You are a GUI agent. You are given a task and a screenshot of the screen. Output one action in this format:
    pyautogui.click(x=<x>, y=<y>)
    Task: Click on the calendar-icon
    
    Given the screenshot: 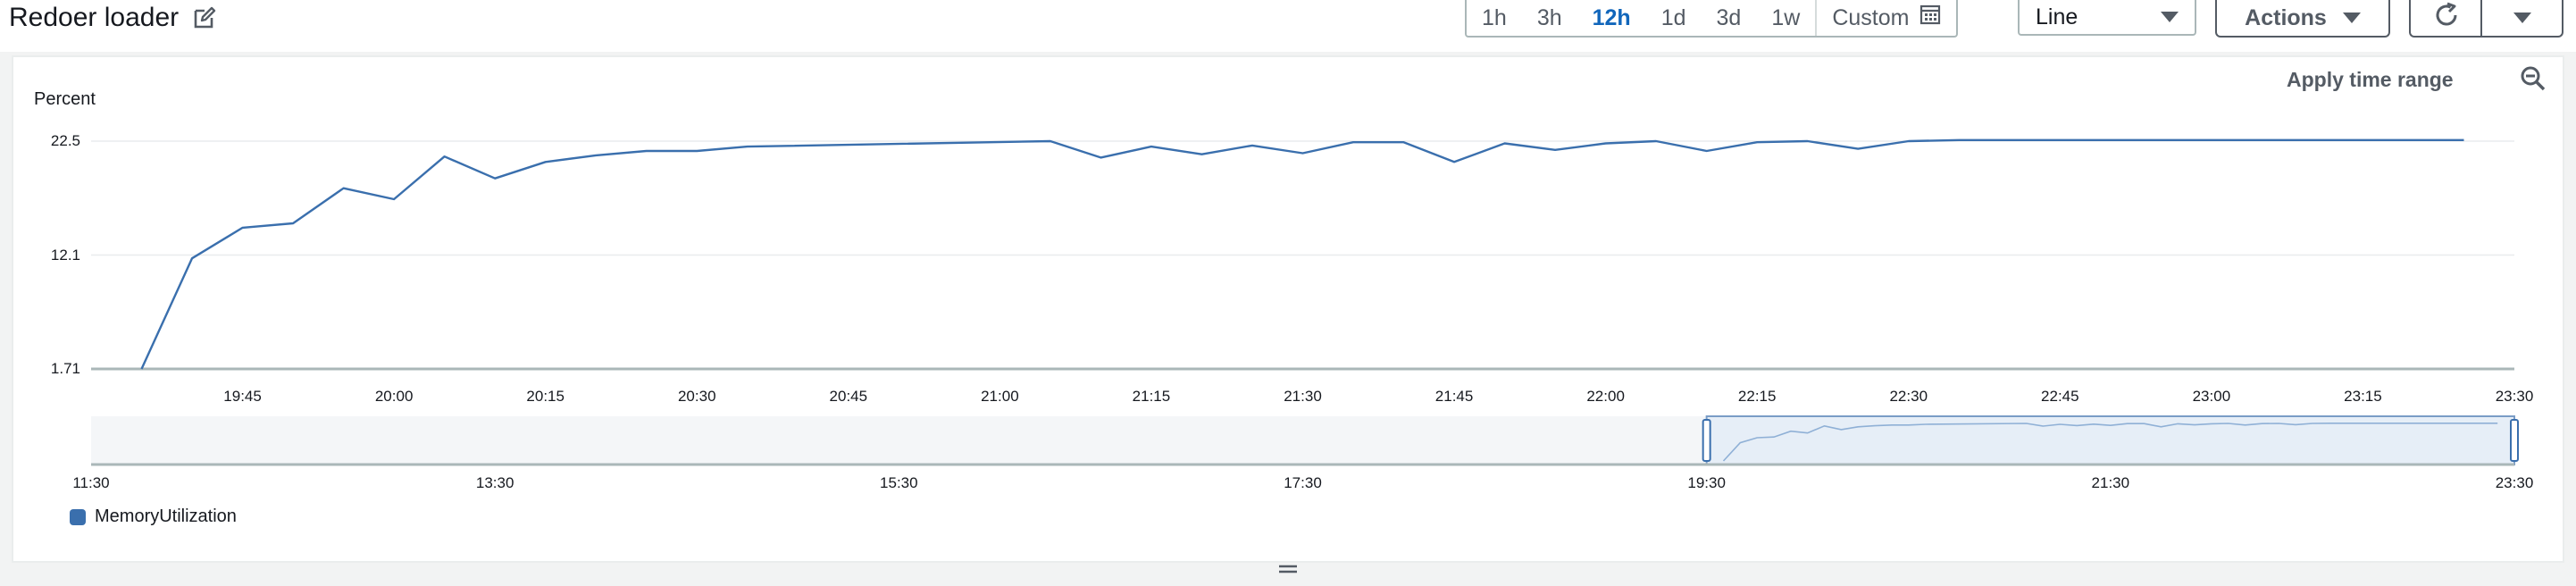 What is the action you would take?
    pyautogui.click(x=1930, y=18)
    